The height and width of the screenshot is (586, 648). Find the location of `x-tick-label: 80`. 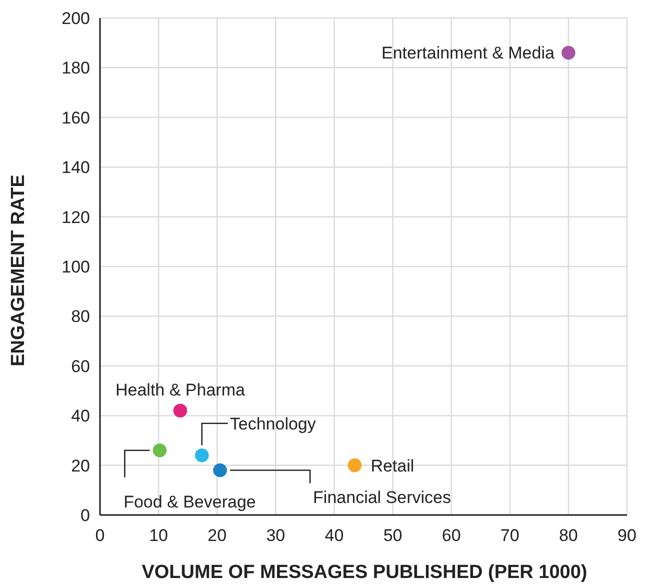

x-tick-label: 80 is located at coordinates (568, 535).